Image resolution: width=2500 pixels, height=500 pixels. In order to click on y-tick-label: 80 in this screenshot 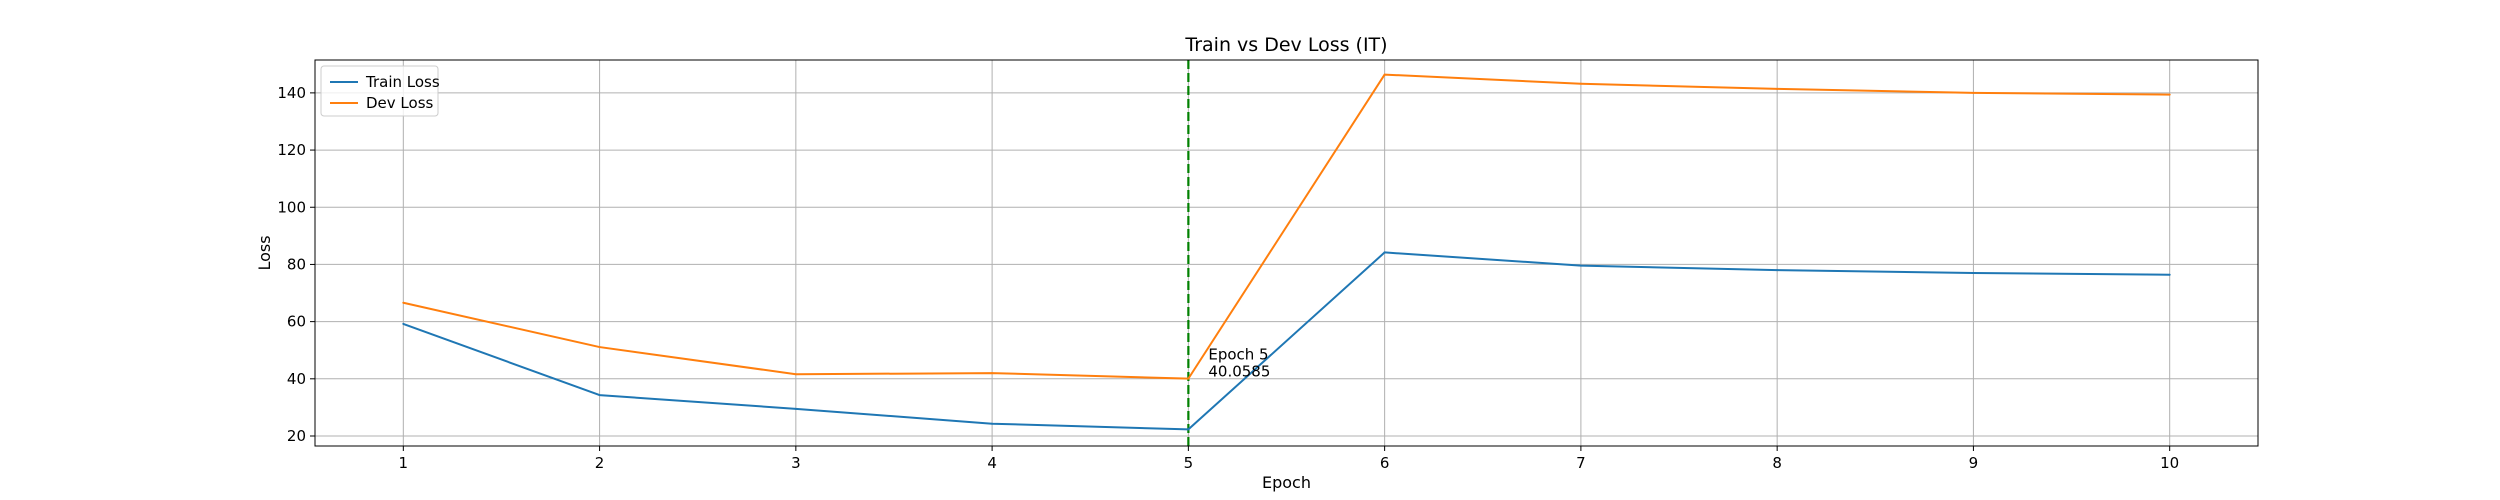, I will do `click(296, 264)`.